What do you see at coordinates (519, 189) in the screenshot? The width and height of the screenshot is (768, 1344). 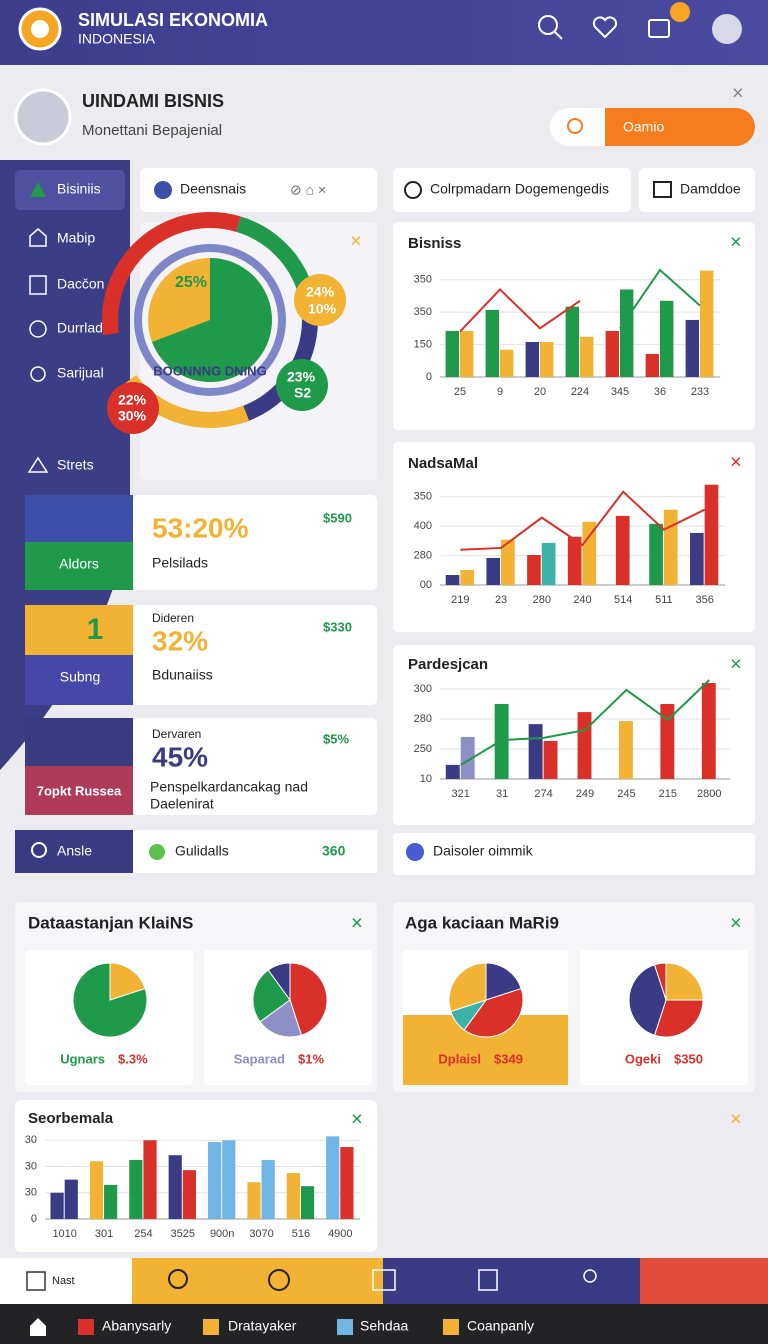 I see `tab-label: Colrpmadarn Dogemengedis` at bounding box center [519, 189].